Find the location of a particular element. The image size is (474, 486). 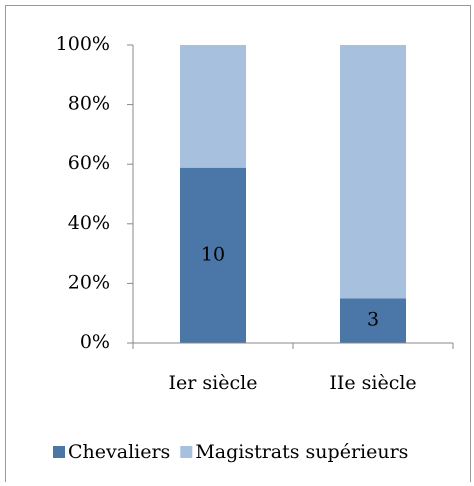

legend-label: Chevaliers is located at coordinates (119, 452).